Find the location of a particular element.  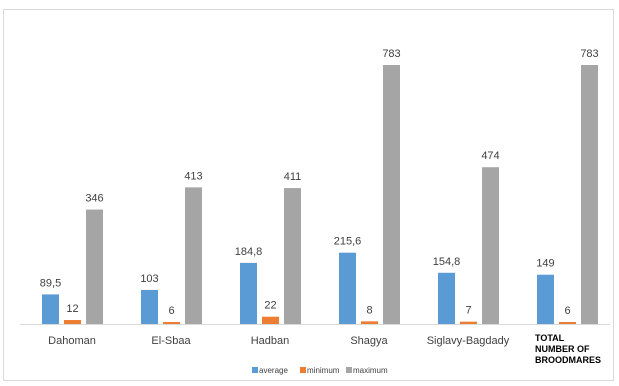

legend-label-average: average is located at coordinates (273, 370).